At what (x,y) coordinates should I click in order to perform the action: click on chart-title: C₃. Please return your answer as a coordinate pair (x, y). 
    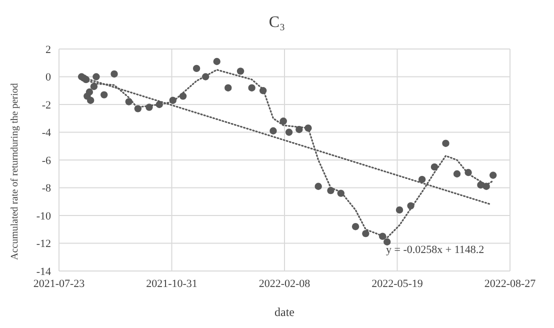
    Looking at the image, I should click on (277, 23).